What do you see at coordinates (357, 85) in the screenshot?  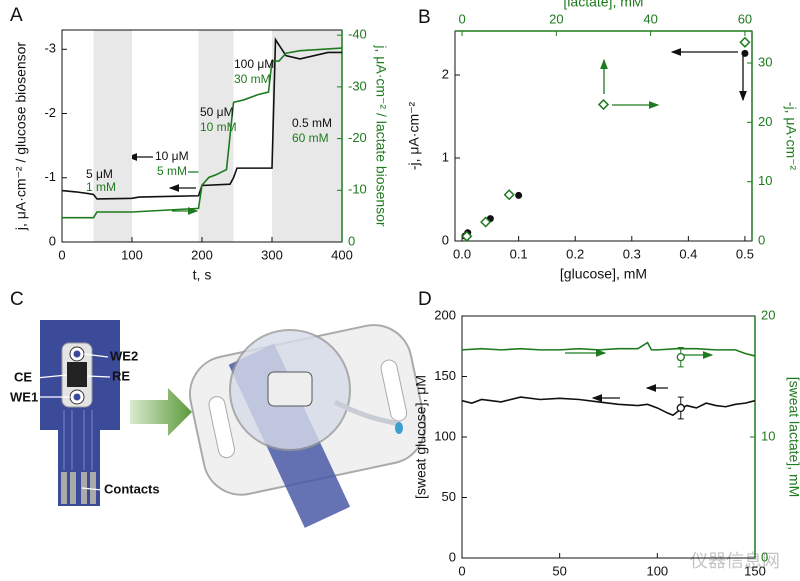 I see `y2-tick-label: -30` at bounding box center [357, 85].